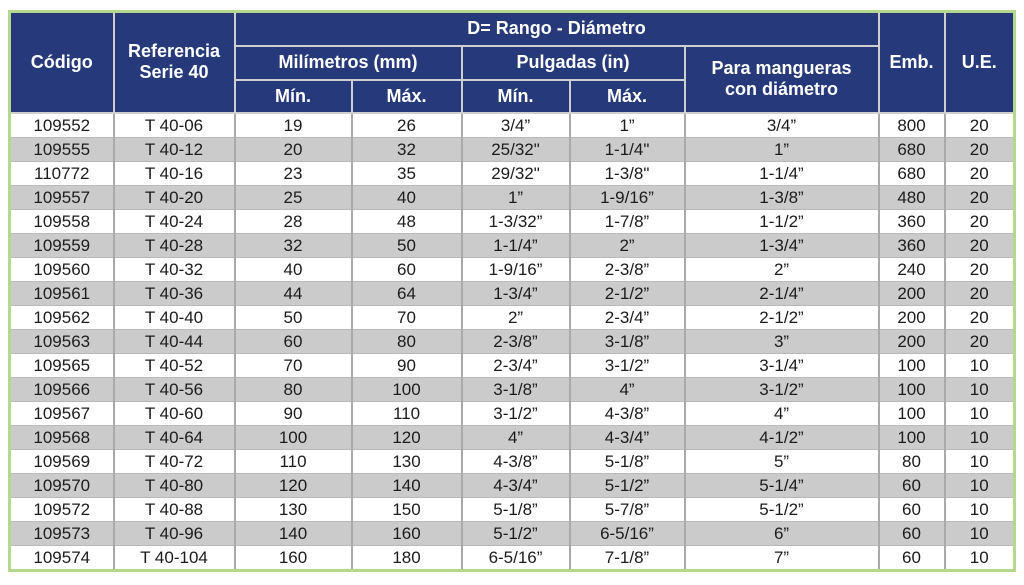  What do you see at coordinates (61, 293) in the screenshot?
I see `table-cell: 109561` at bounding box center [61, 293].